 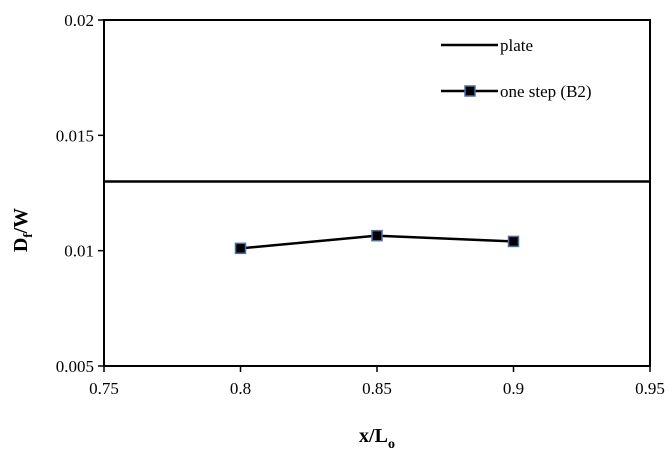 I want to click on x-tick-label: 0.85, so click(x=377, y=388).